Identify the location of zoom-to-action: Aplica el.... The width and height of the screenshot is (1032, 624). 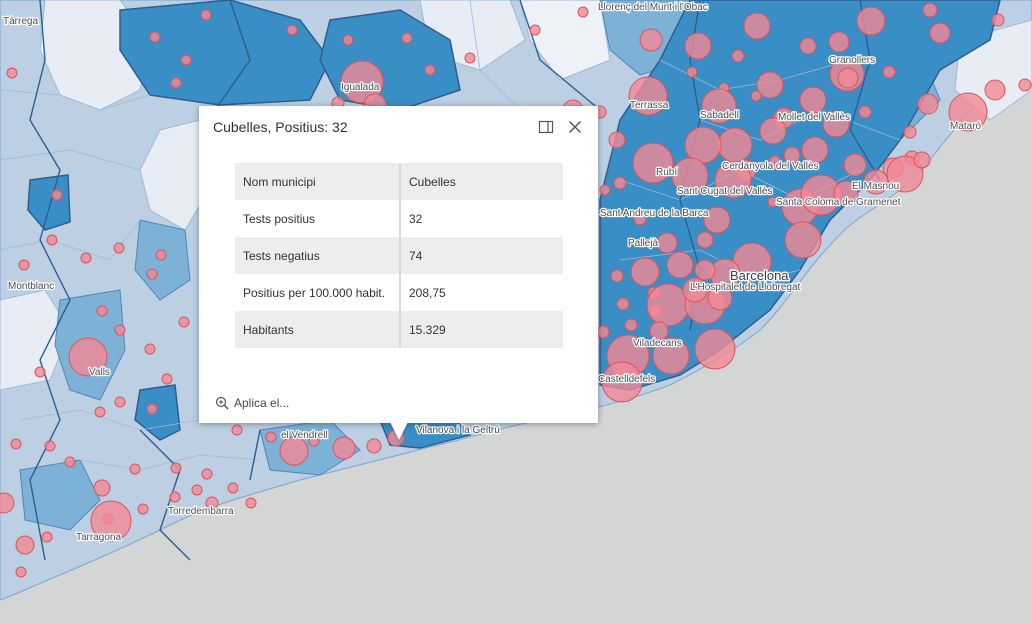
(252, 403).